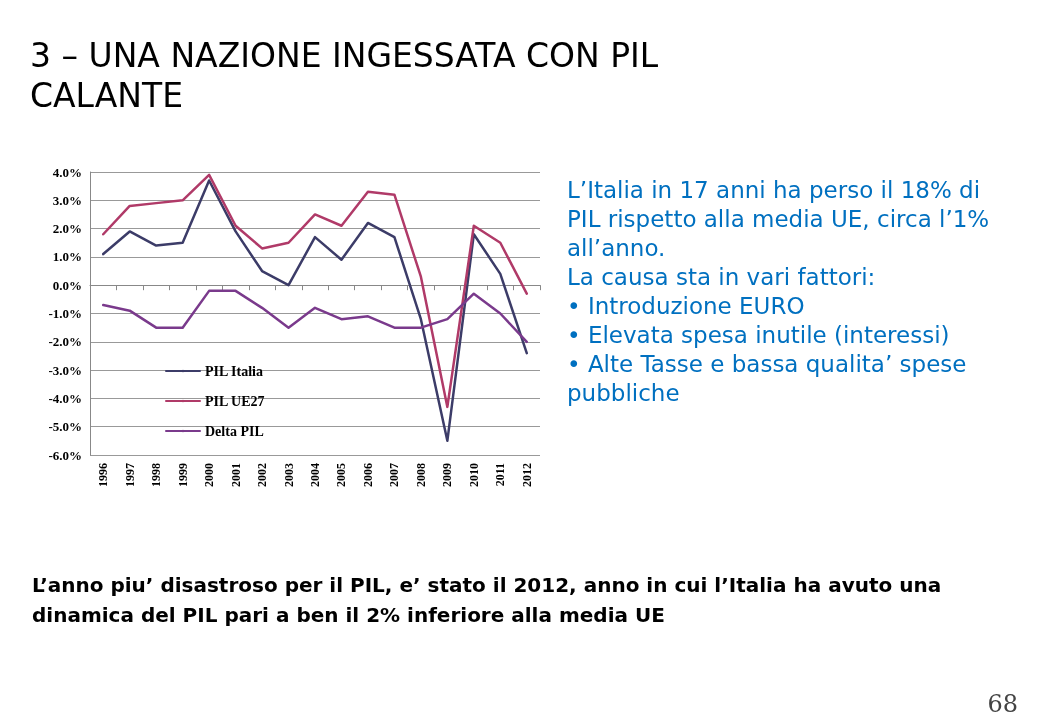 The image size is (1040, 720). I want to click on y-tick-label: 0.0%, so click(67, 285).